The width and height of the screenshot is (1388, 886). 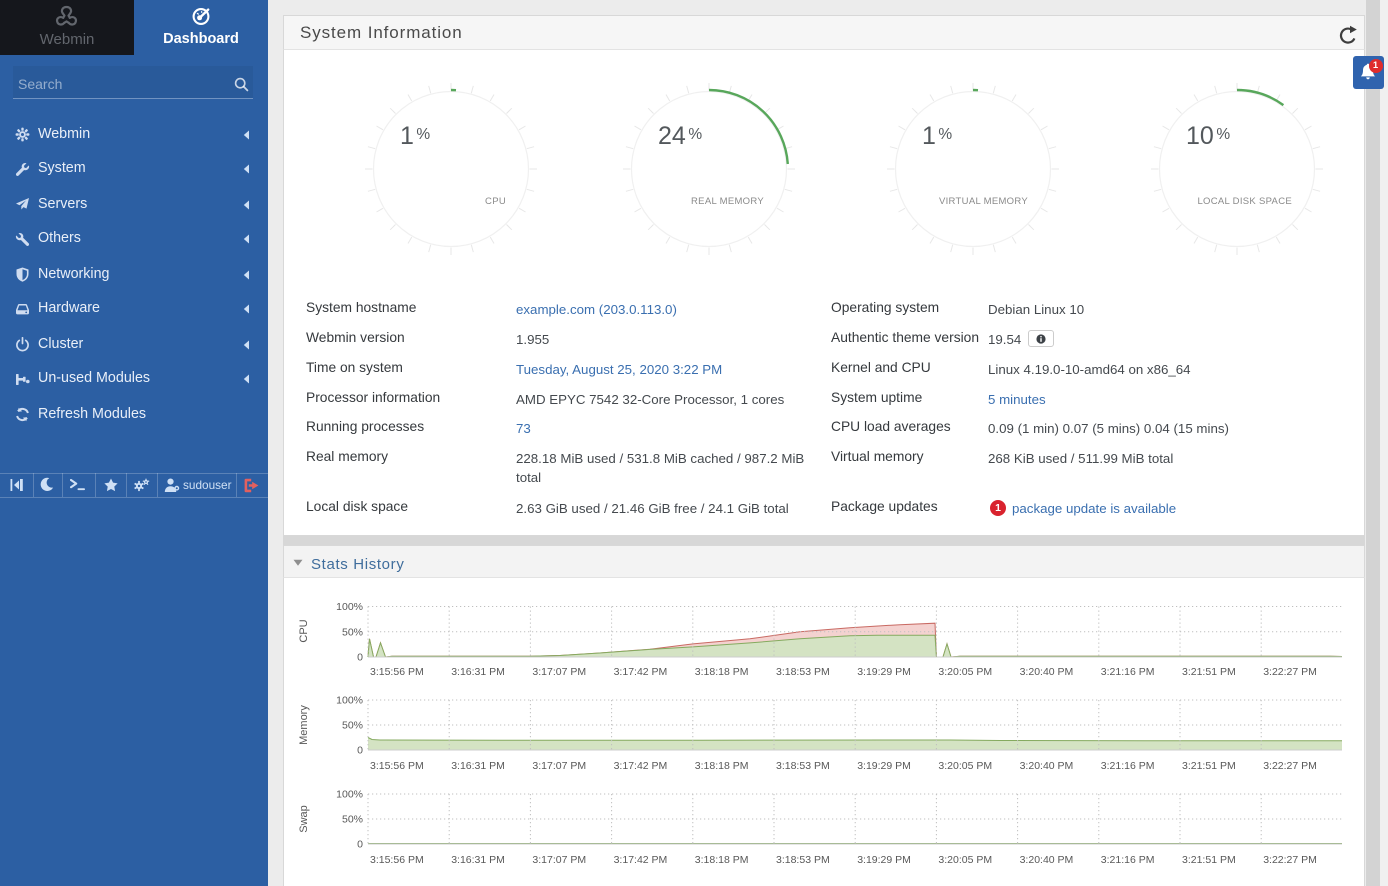 What do you see at coordinates (1244, 201) in the screenshot?
I see `svg-text: LOCAL DISK SPACE` at bounding box center [1244, 201].